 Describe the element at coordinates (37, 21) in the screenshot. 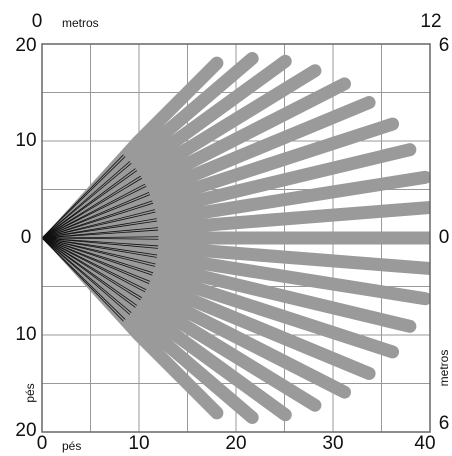

I see `top-tick-0: 0` at that location.